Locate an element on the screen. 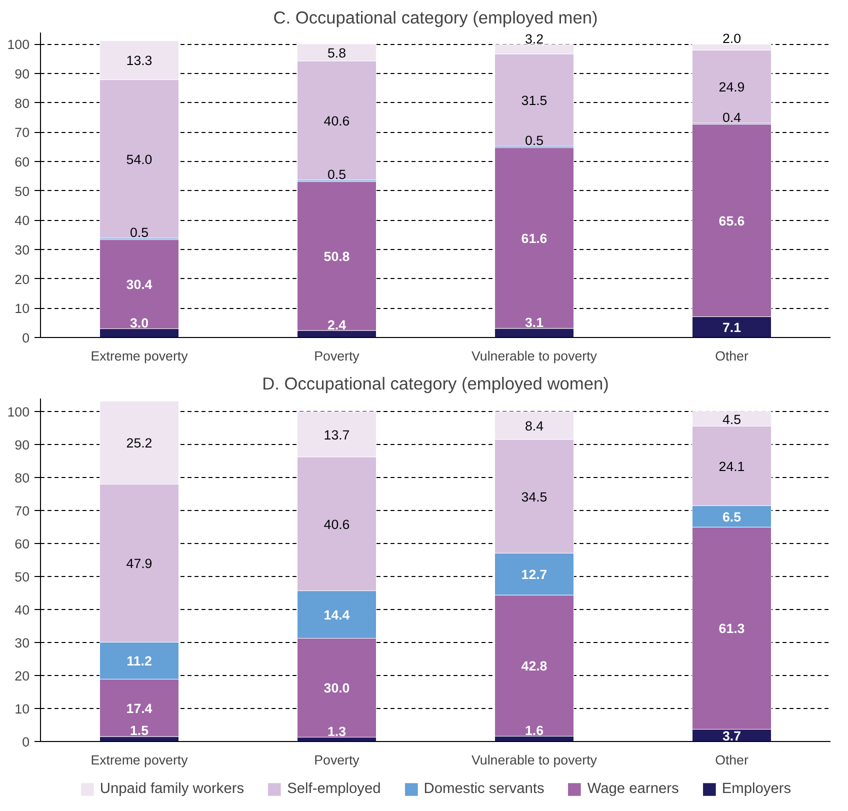 The width and height of the screenshot is (848, 811). data-label: 5.8 is located at coordinates (336, 52).